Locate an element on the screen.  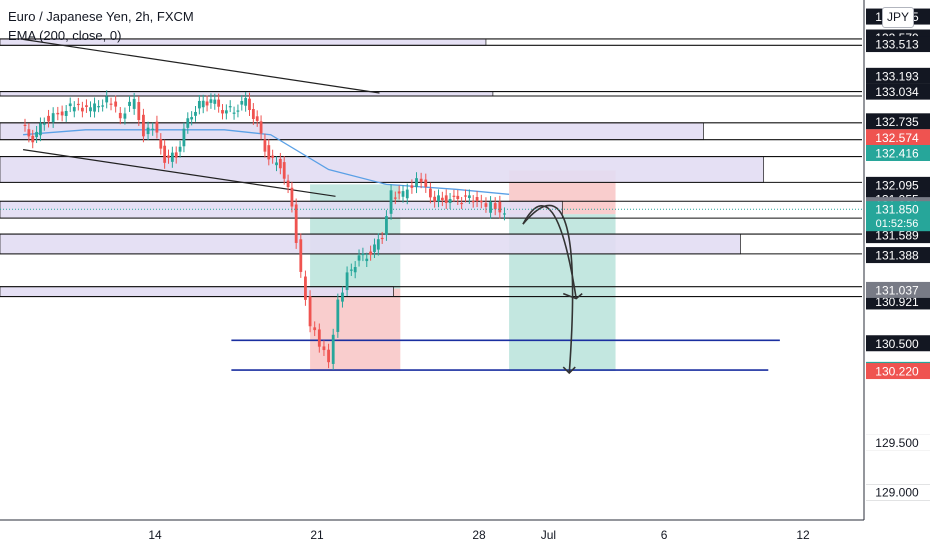
indicator-label: EMA (200, close, 0) is located at coordinates (65, 35).